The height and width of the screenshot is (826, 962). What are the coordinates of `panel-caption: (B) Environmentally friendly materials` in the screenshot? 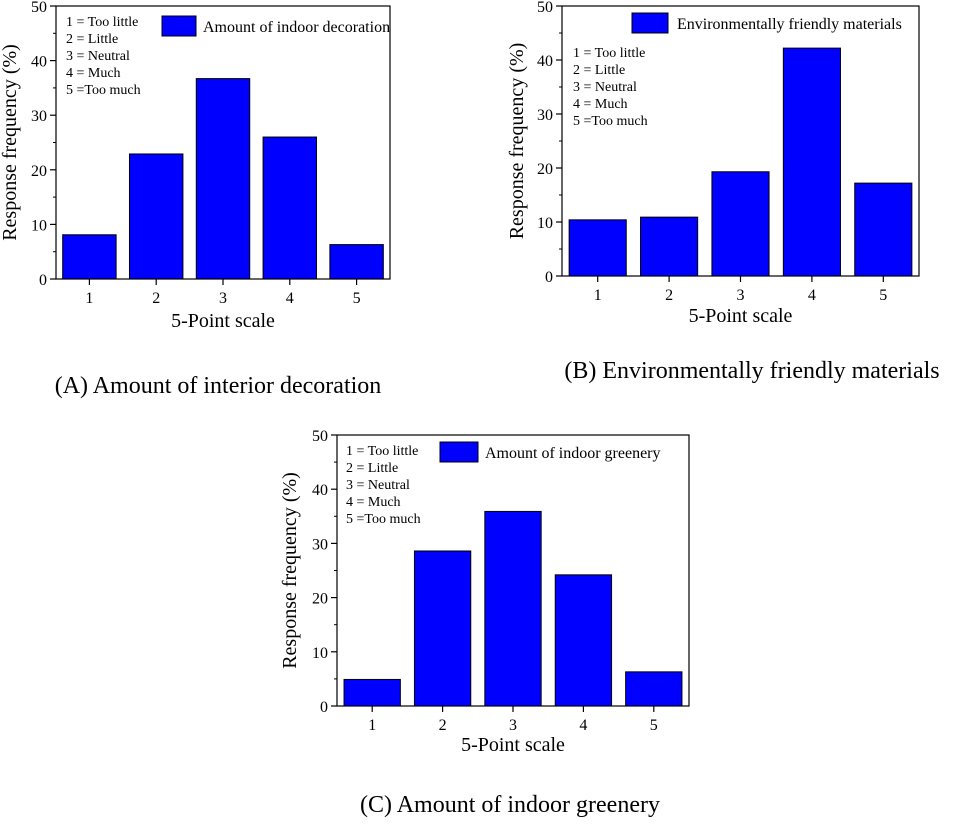 It's located at (751, 371).